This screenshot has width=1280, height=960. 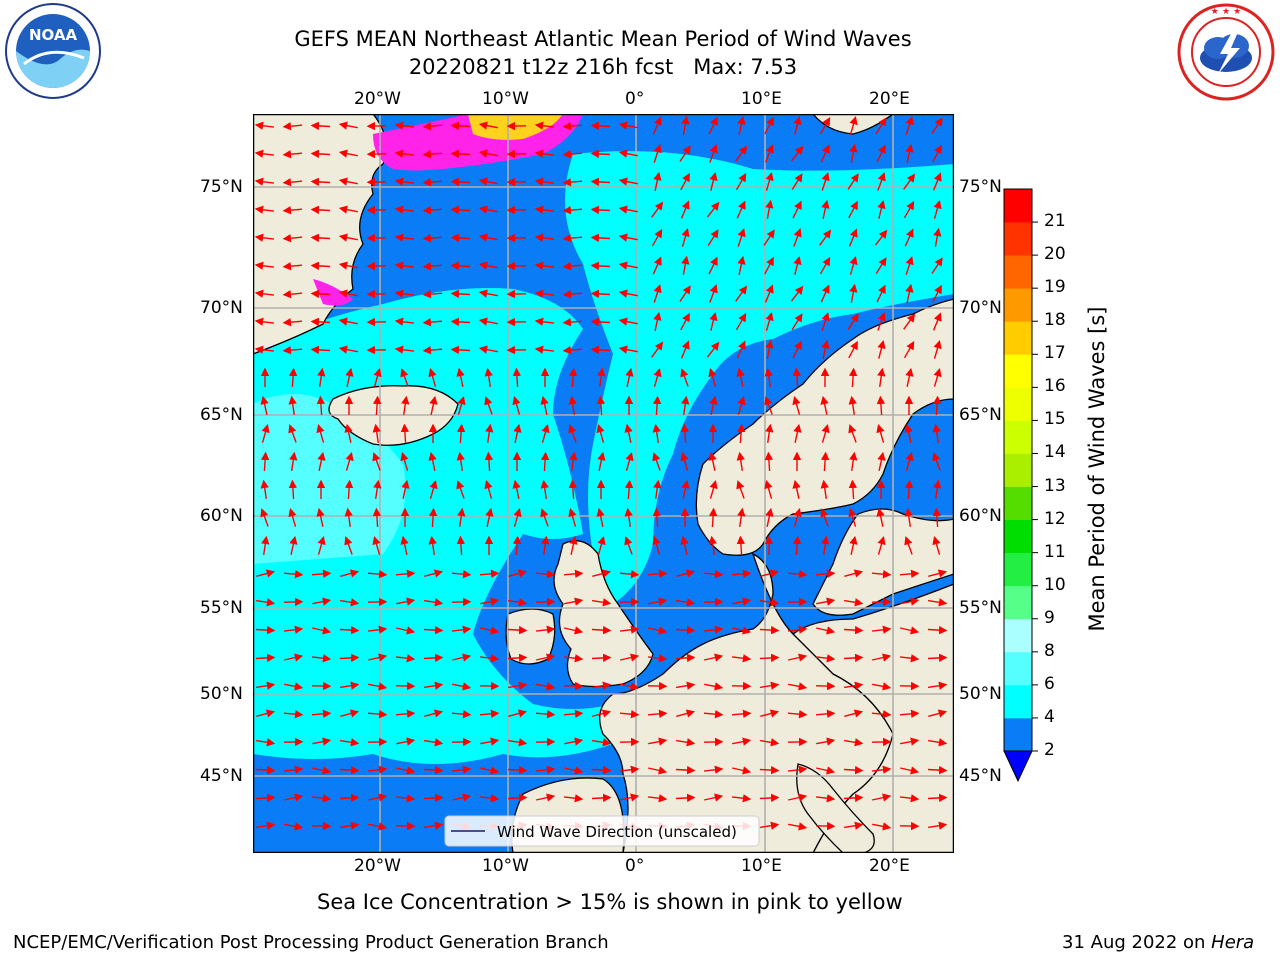 I want to click on colorbar-label: Mean Period of Wind Waves [s], so click(x=1097, y=469).